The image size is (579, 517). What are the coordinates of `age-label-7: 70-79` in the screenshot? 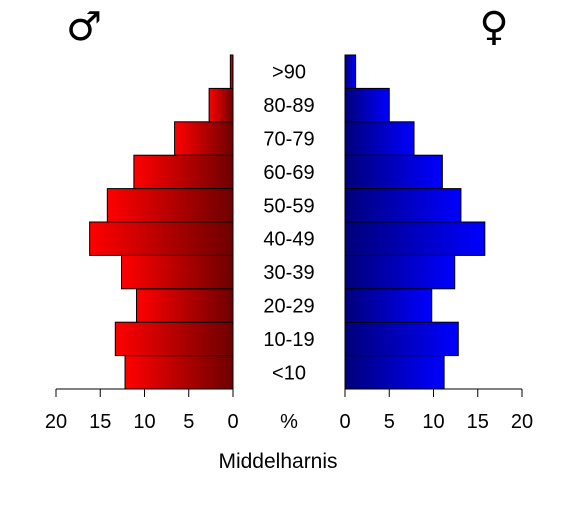 It's located at (288, 140).